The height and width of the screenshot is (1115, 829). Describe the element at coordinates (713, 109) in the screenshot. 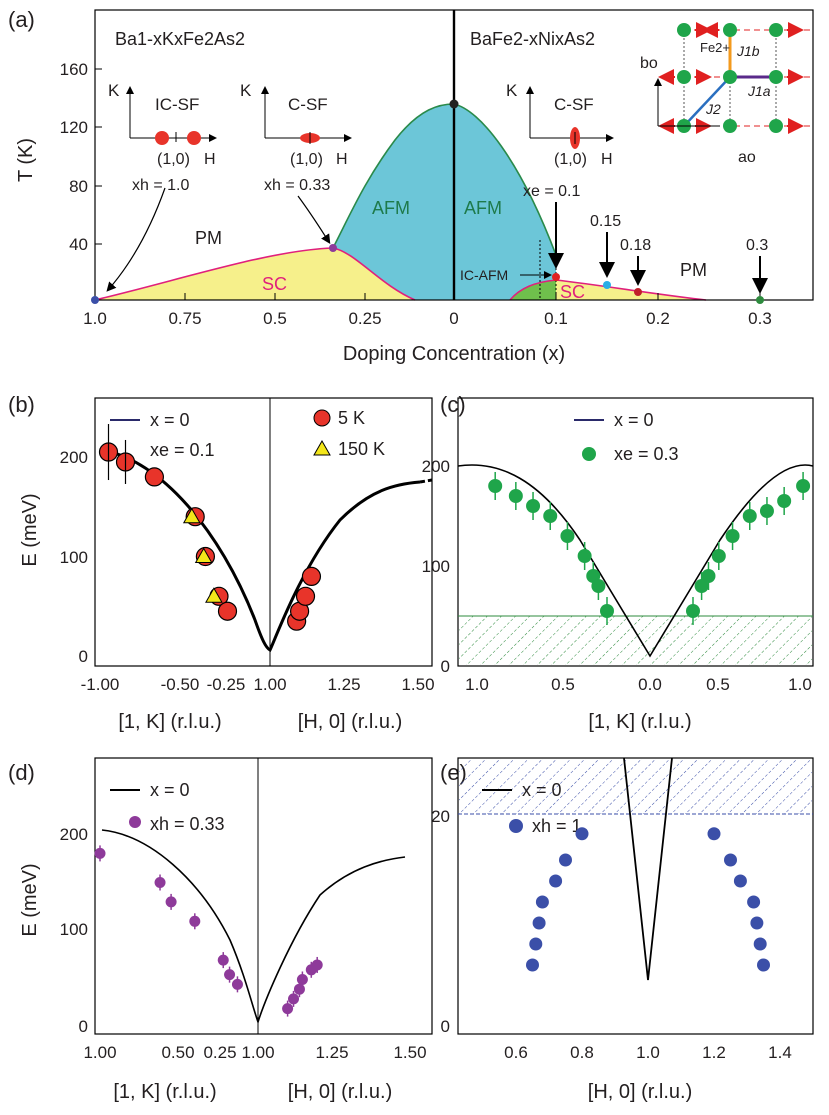

I see `lattice-j2: J2` at that location.